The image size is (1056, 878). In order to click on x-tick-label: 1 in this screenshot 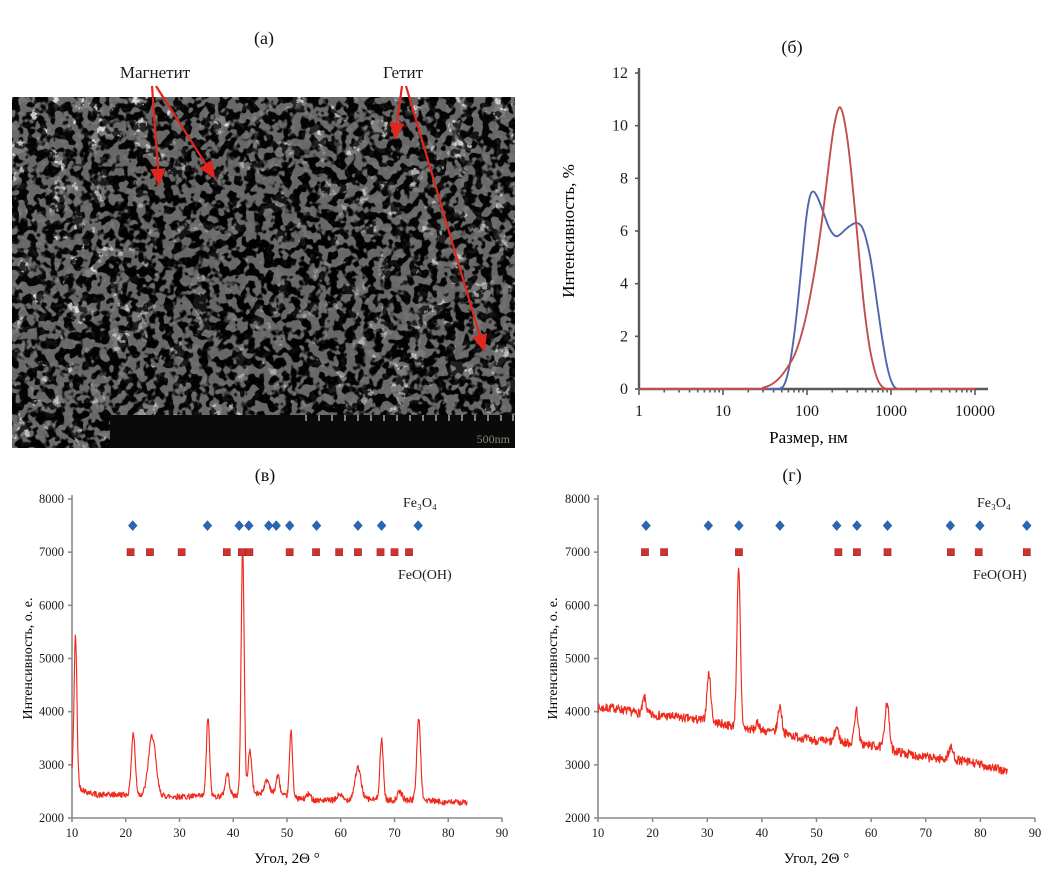, I will do `click(639, 411)`.